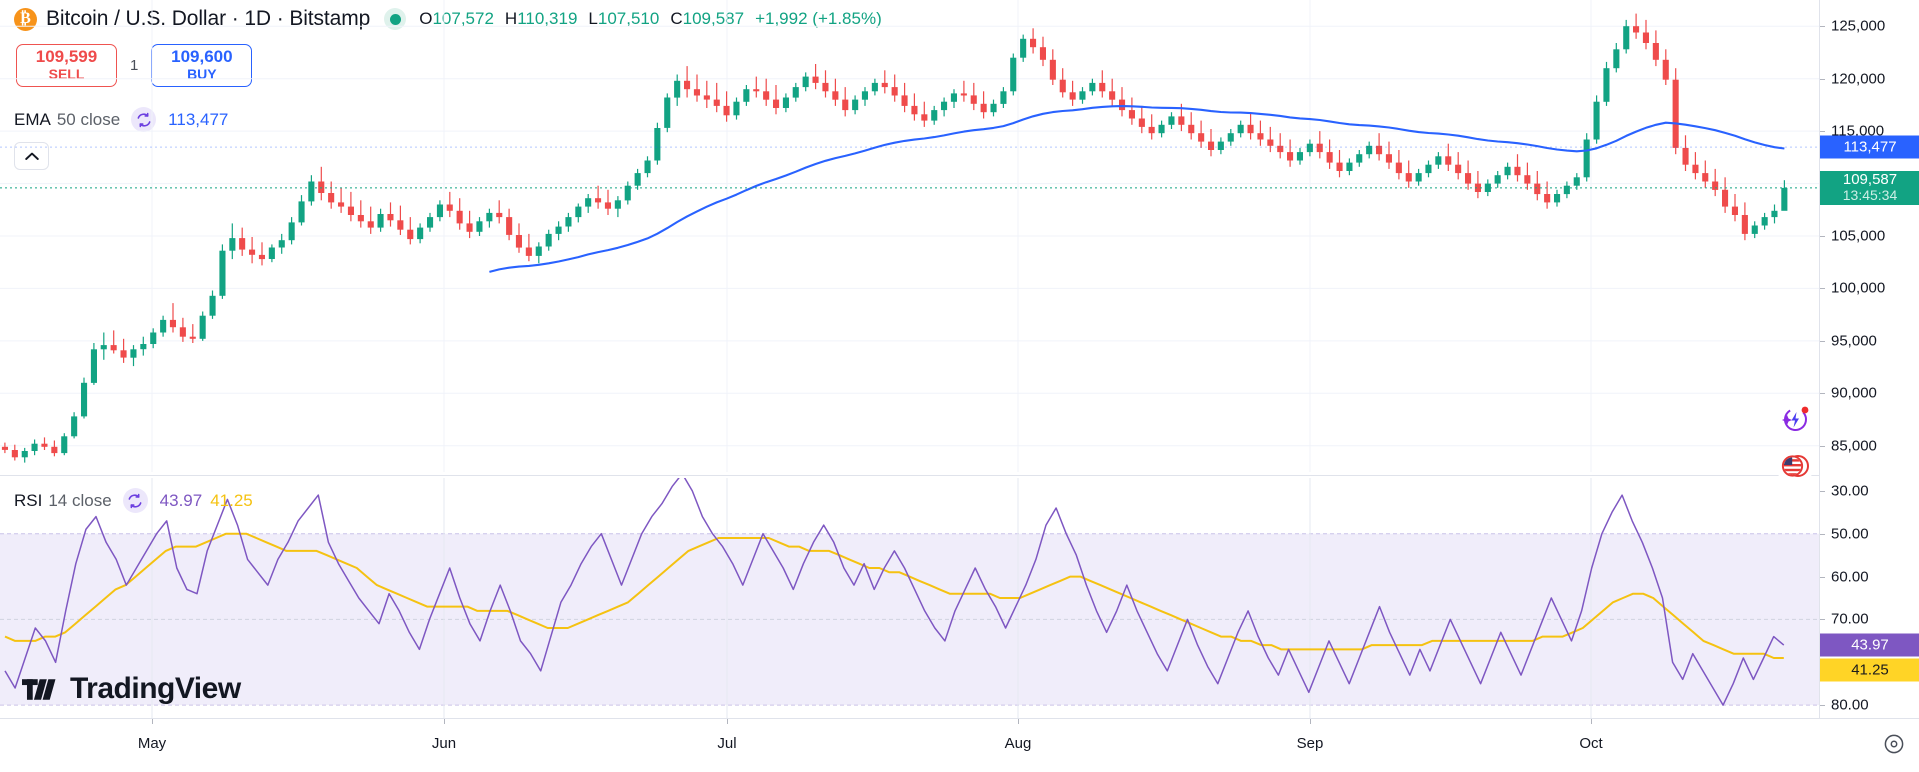  What do you see at coordinates (909, 475) in the screenshot?
I see `pane-divider` at bounding box center [909, 475].